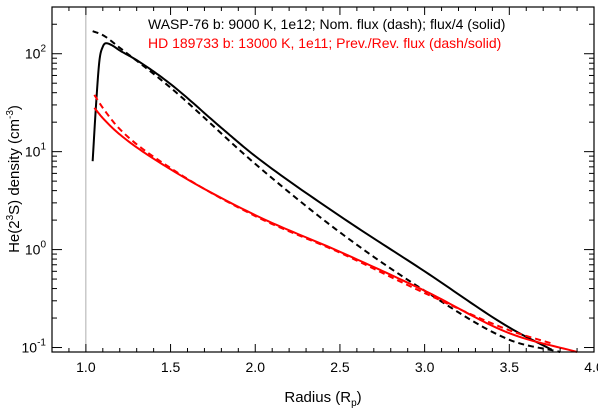 The image size is (598, 411). What do you see at coordinates (317, 397) in the screenshot?
I see `x-axis-label-main: Radius (R` at bounding box center [317, 397].